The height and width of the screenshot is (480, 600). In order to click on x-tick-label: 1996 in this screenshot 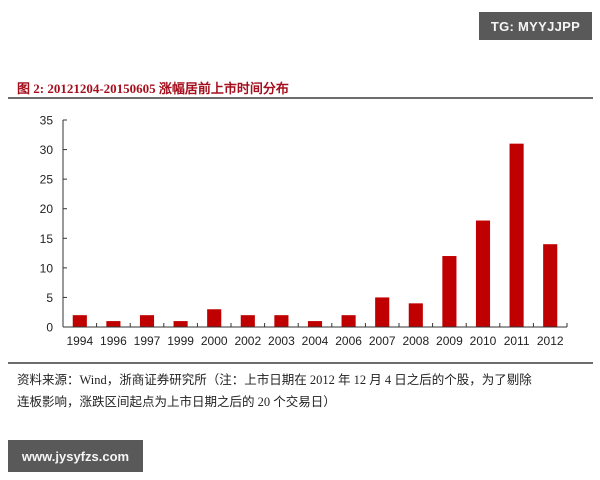, I will do `click(113, 341)`.